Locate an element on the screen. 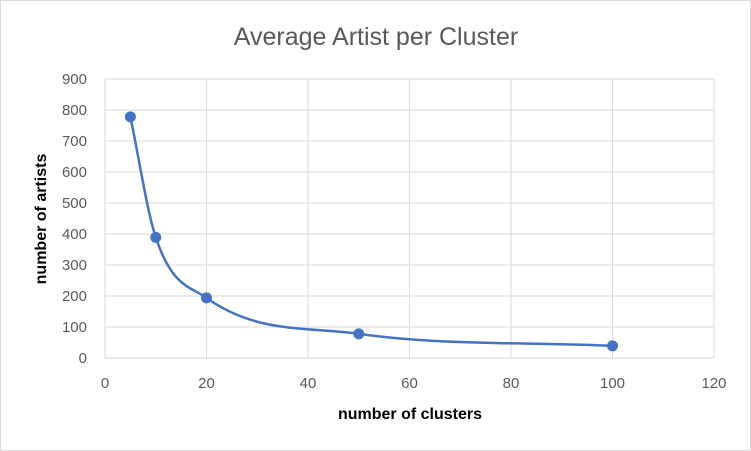 This screenshot has width=751, height=451. y-tick-label: 700 is located at coordinates (74, 141).